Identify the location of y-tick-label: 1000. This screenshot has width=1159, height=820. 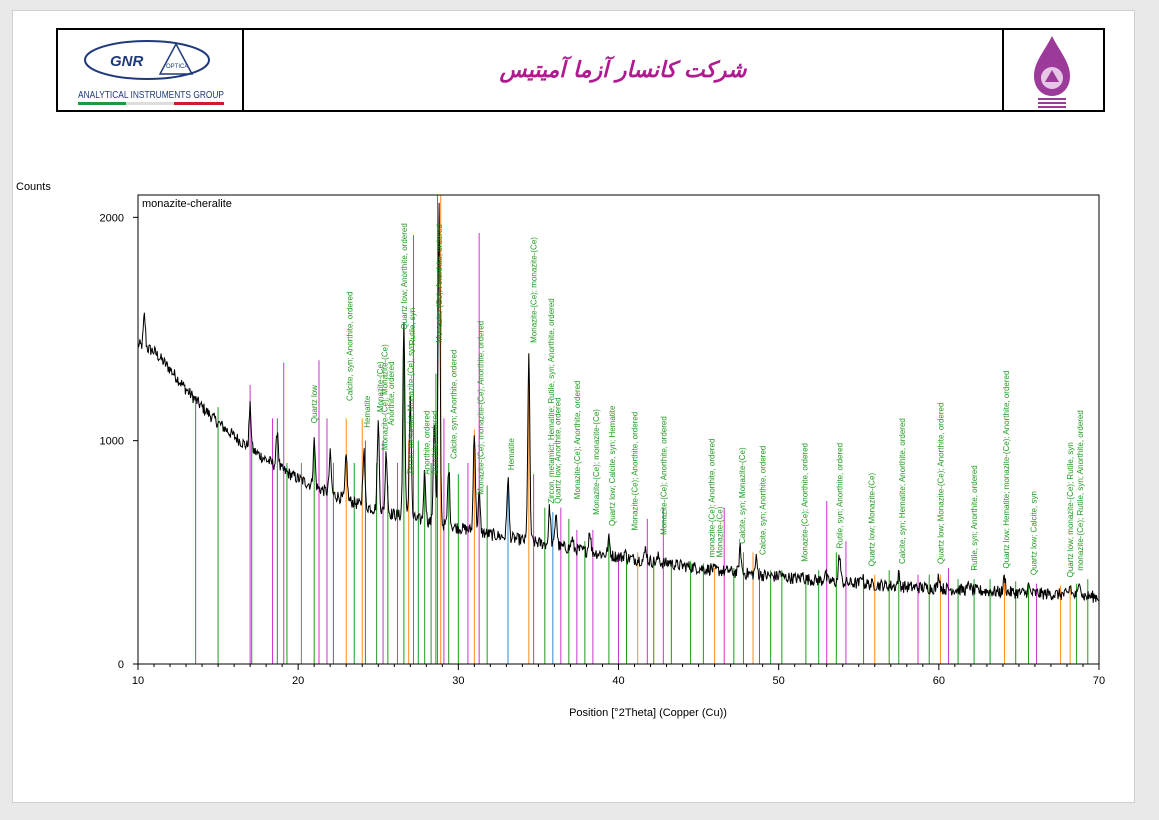
(112, 442).